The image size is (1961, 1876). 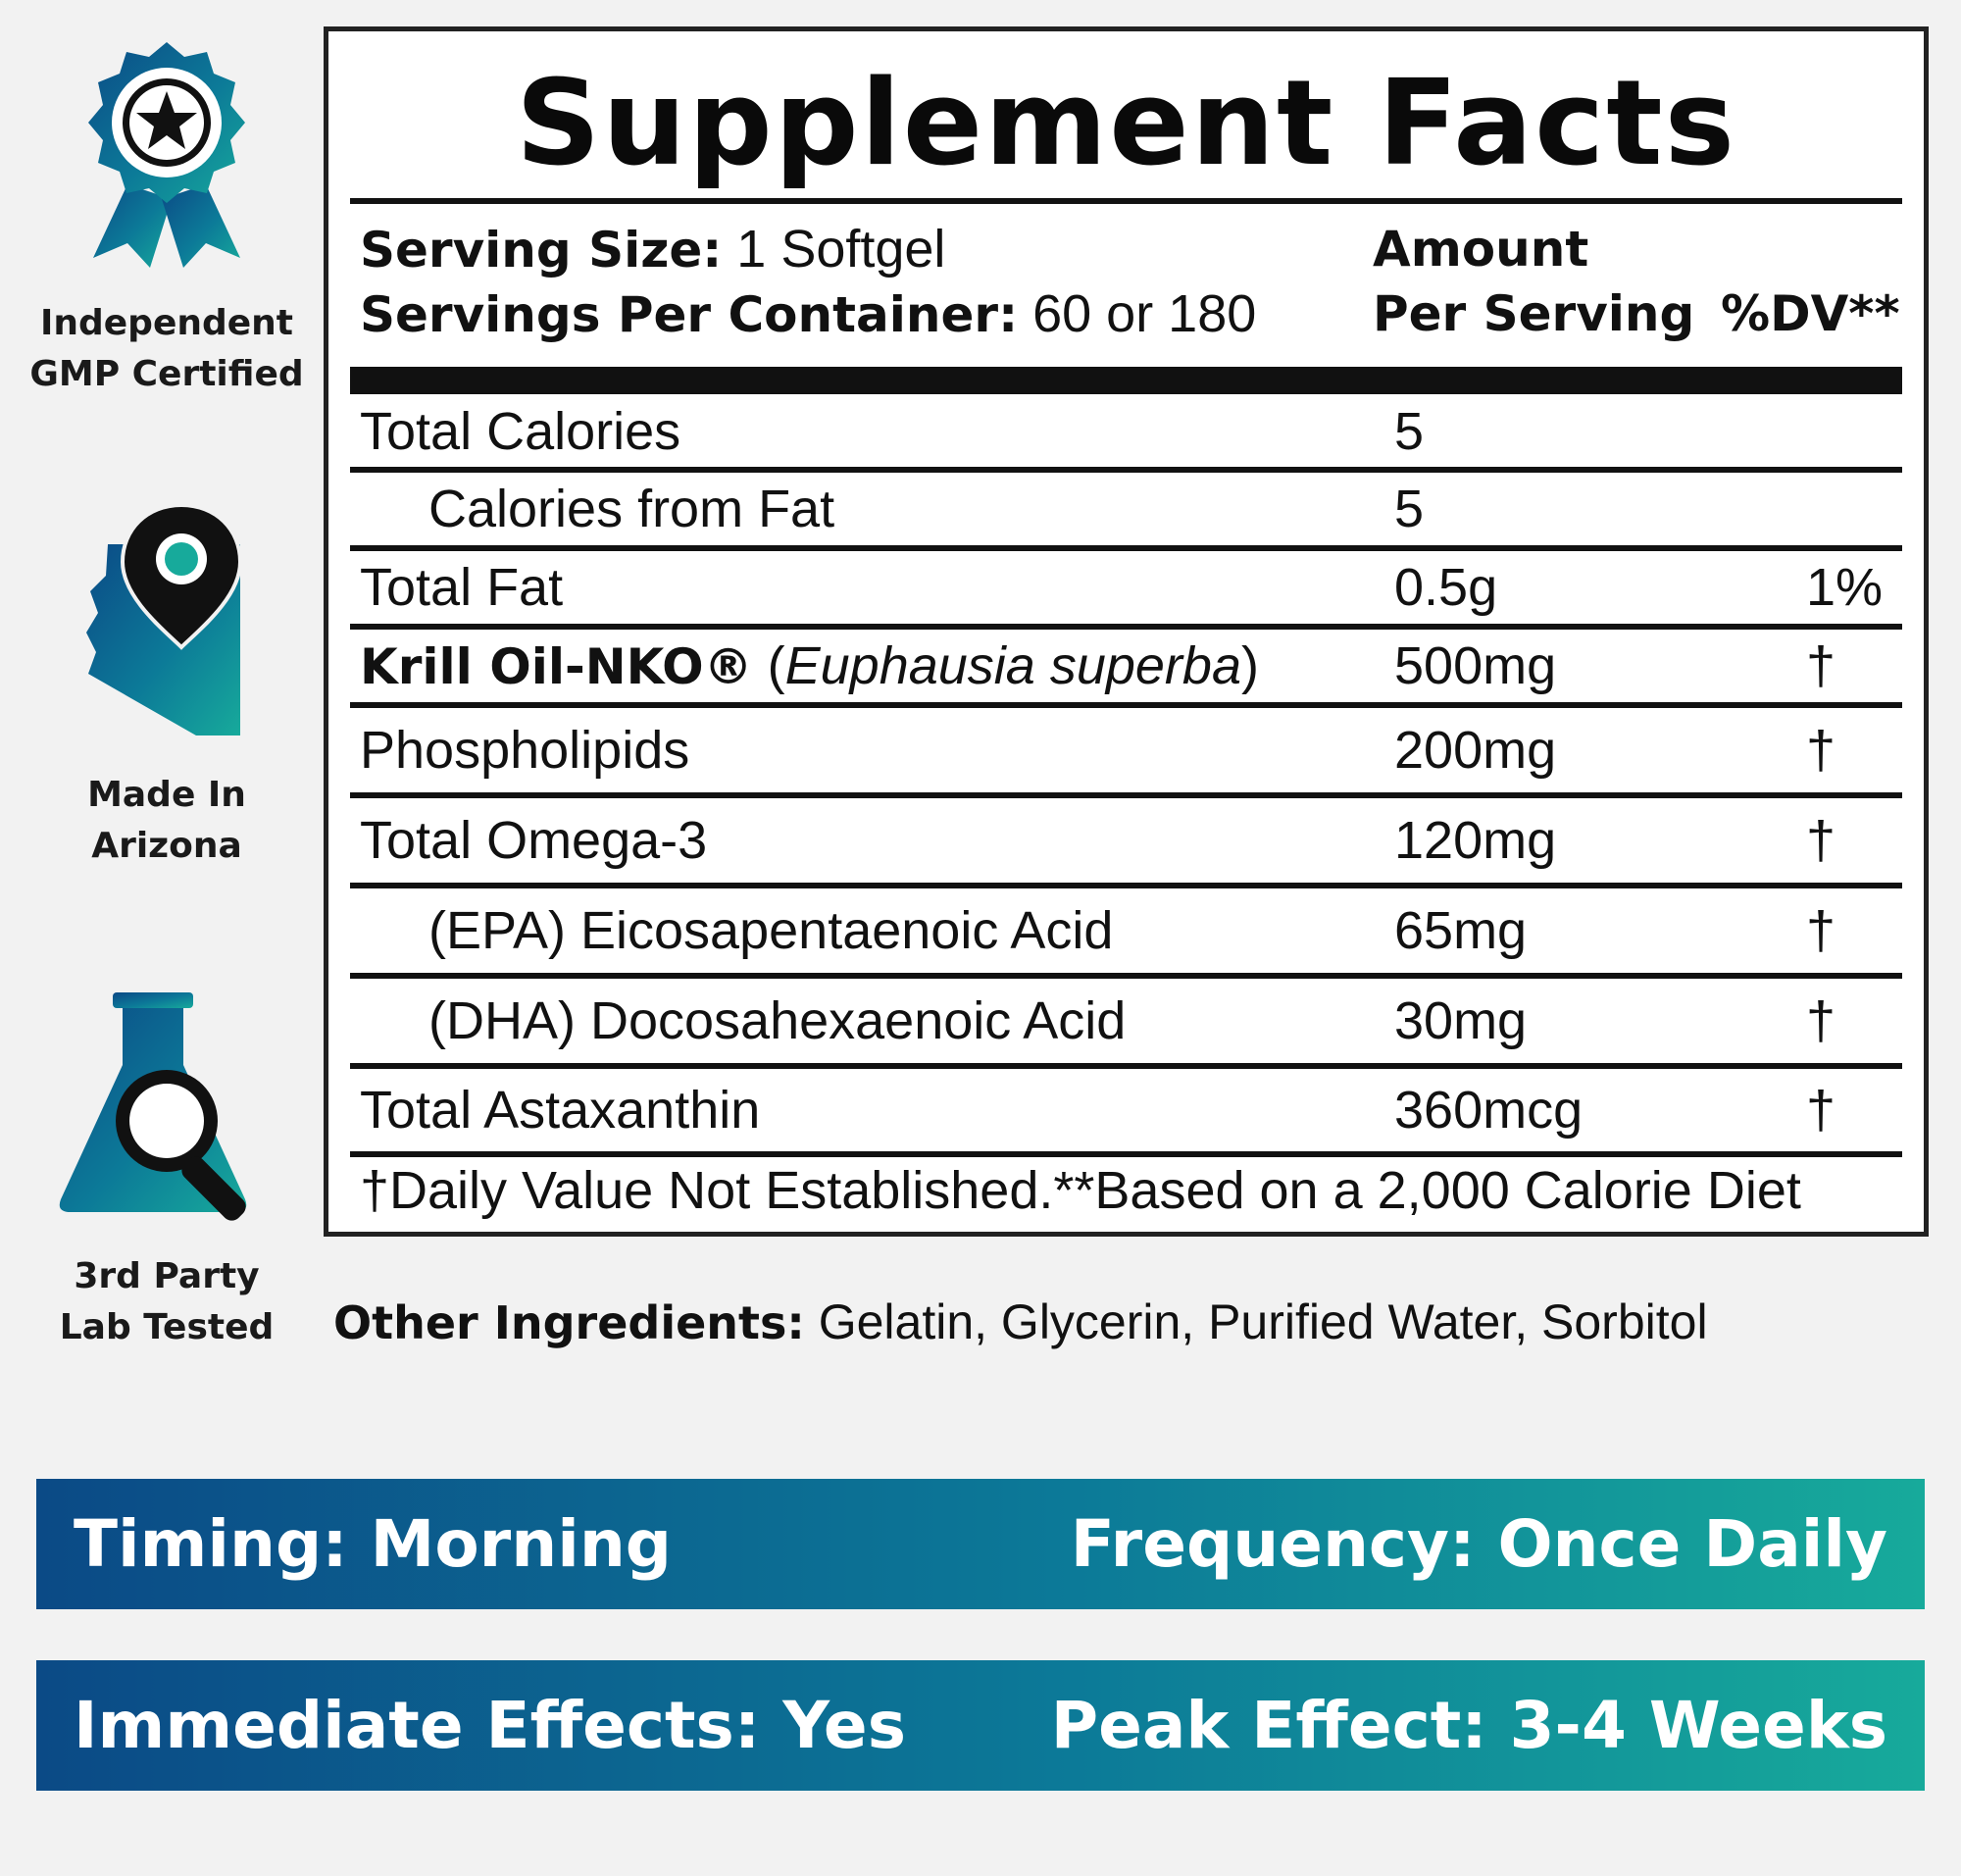 I want to click on row-name: Calories from Fat, so click(x=631, y=509).